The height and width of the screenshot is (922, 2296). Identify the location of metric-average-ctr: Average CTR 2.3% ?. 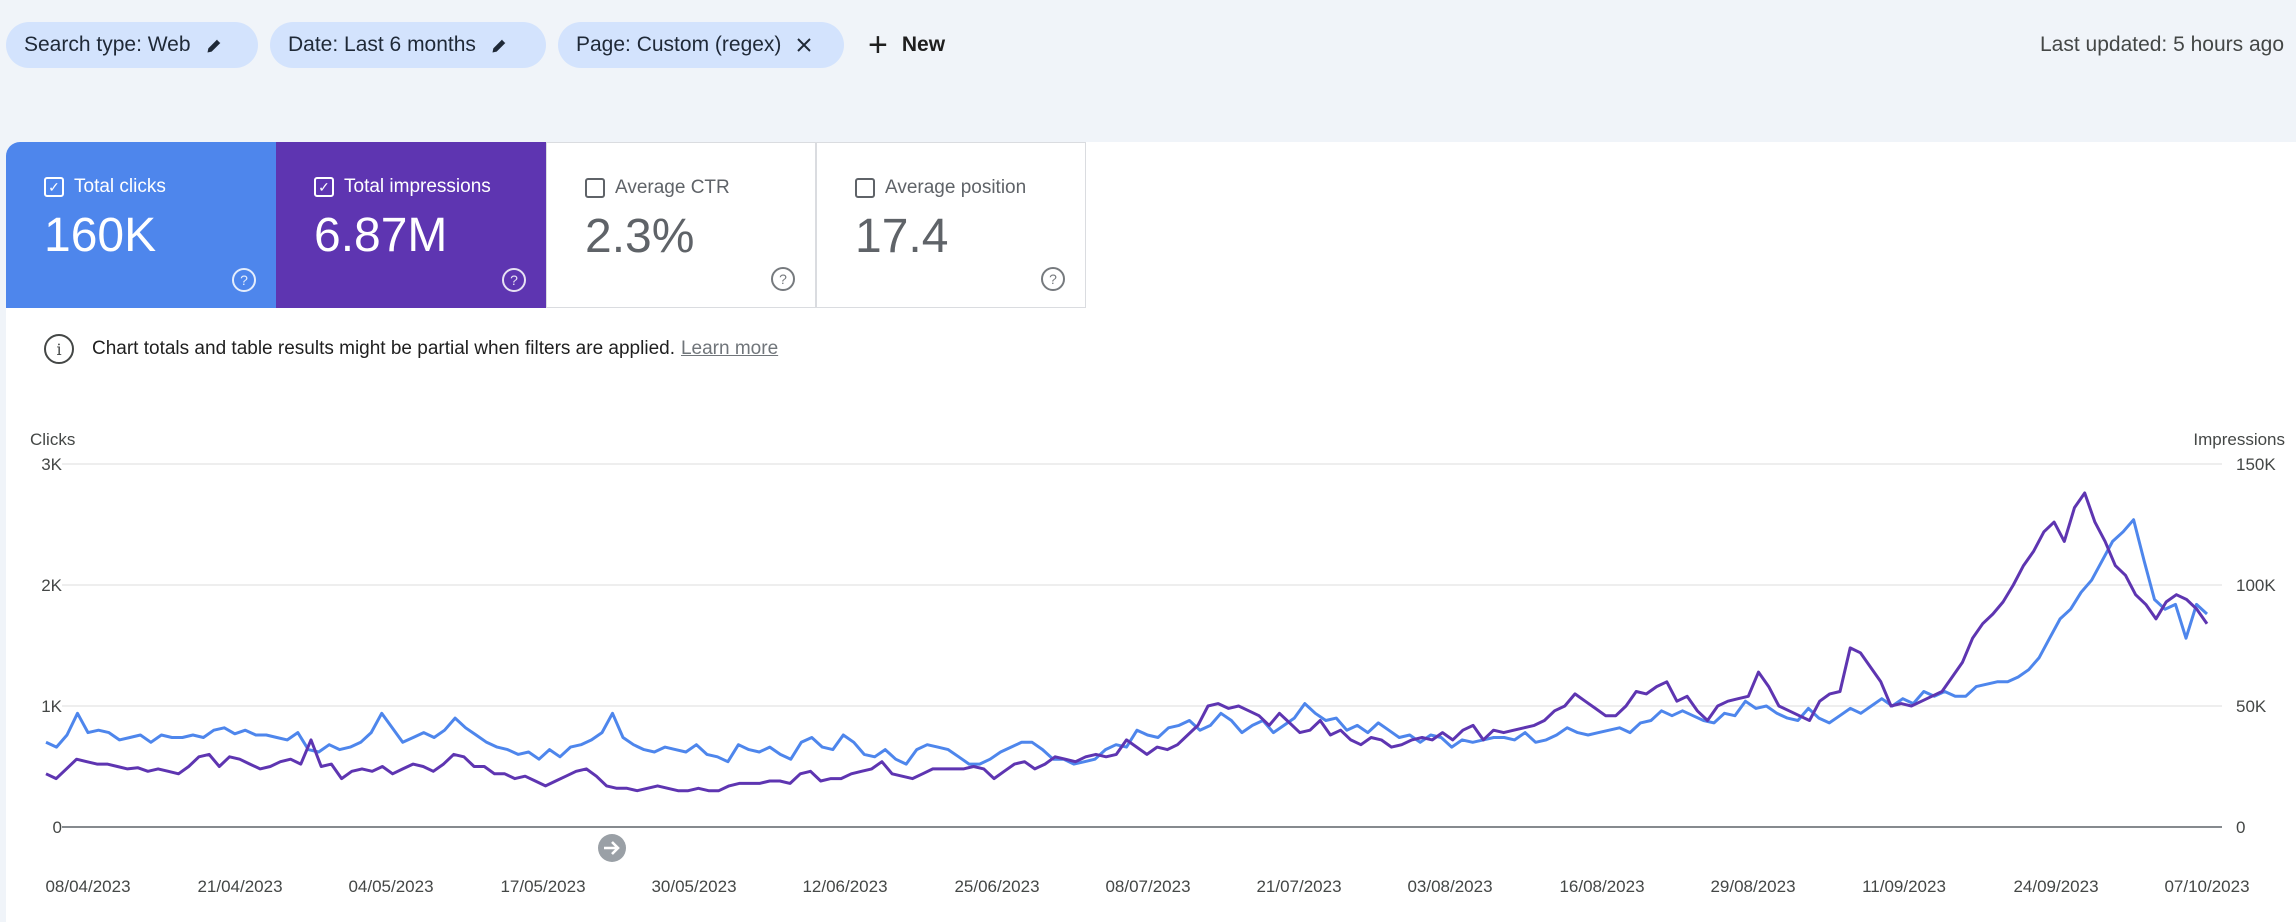
(681, 225).